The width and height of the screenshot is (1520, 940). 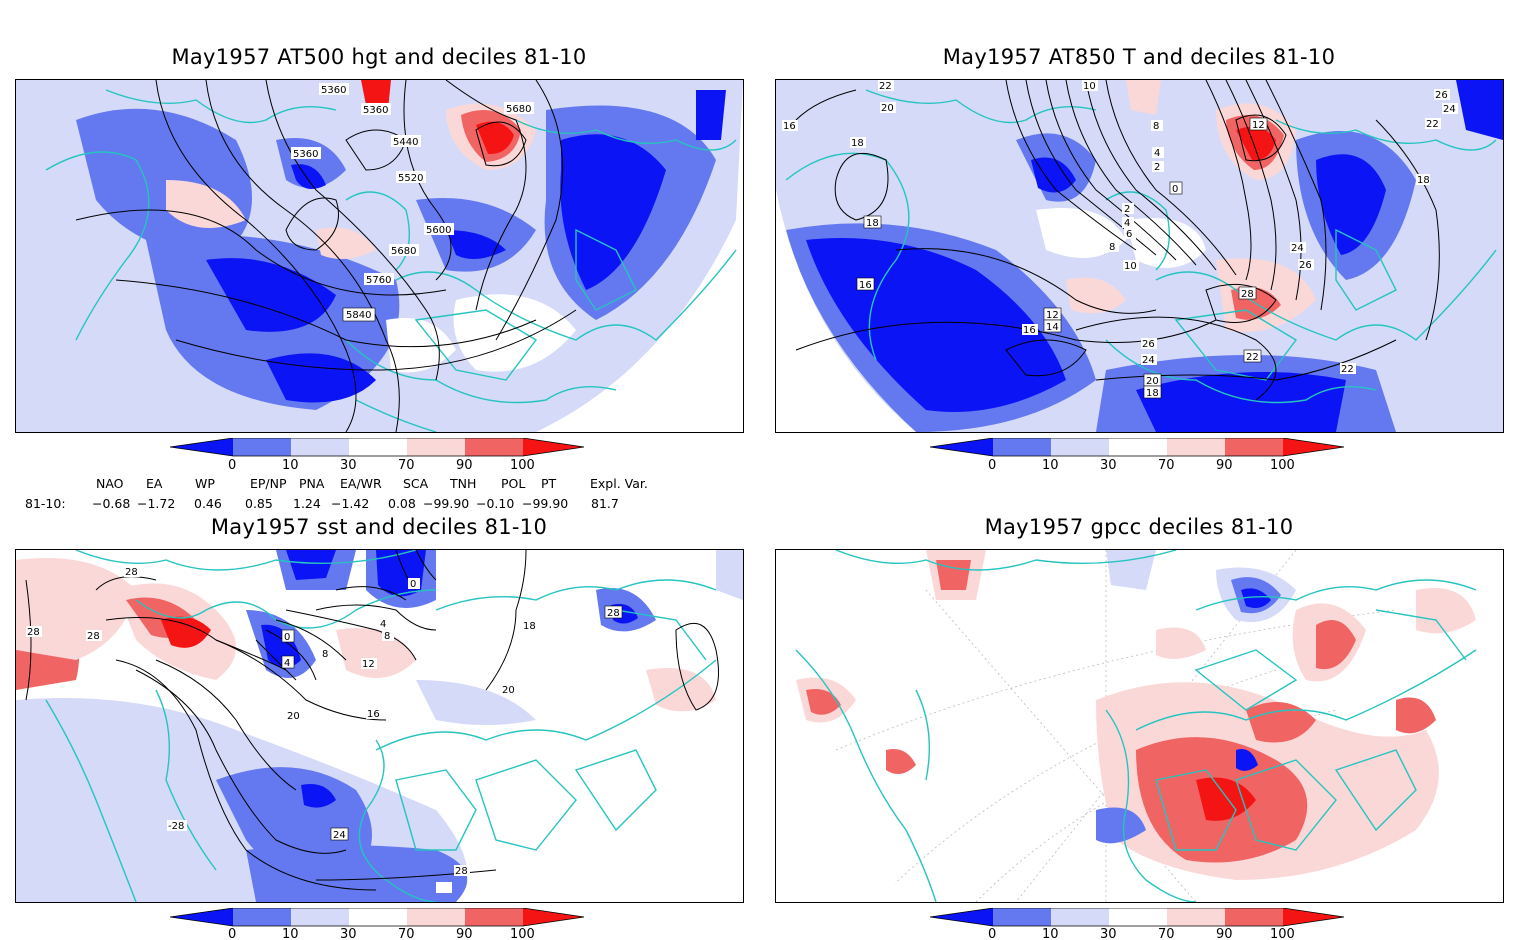 I want to click on index-name: Expl. Var., so click(x=619, y=483).